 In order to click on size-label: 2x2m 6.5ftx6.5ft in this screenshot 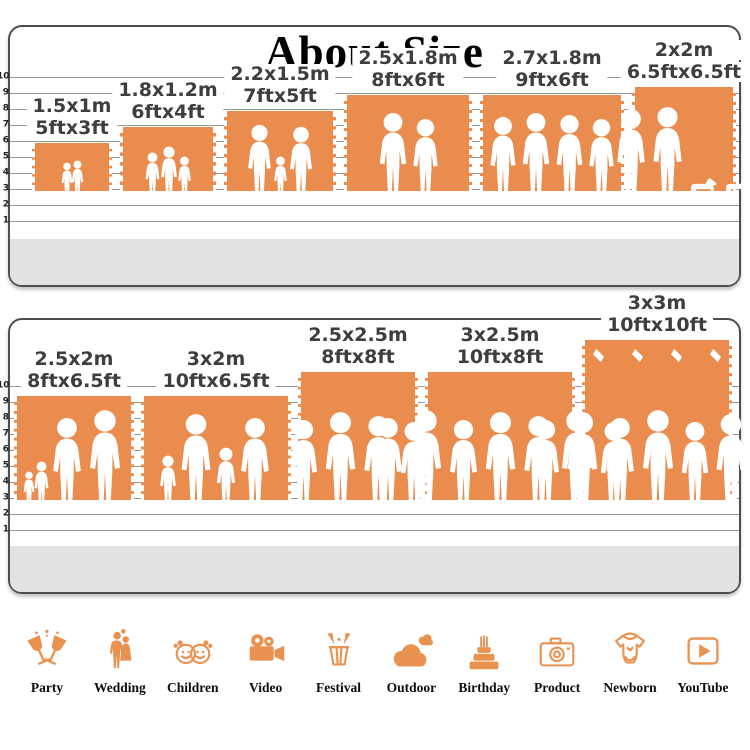, I will do `click(684, 61)`.